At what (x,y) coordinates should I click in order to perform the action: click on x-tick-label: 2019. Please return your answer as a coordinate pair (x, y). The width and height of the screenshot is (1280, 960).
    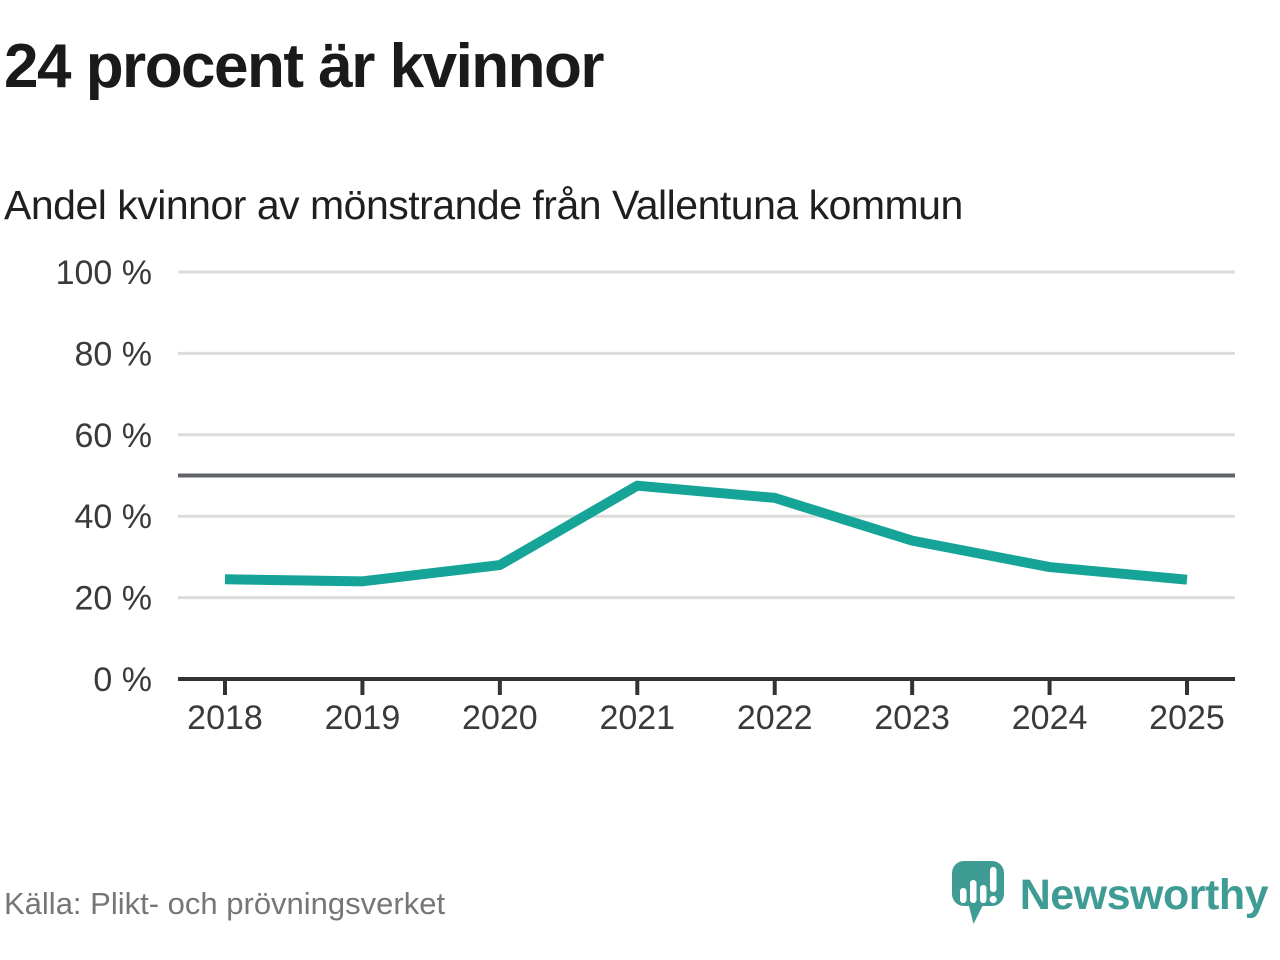
    Looking at the image, I should click on (363, 718).